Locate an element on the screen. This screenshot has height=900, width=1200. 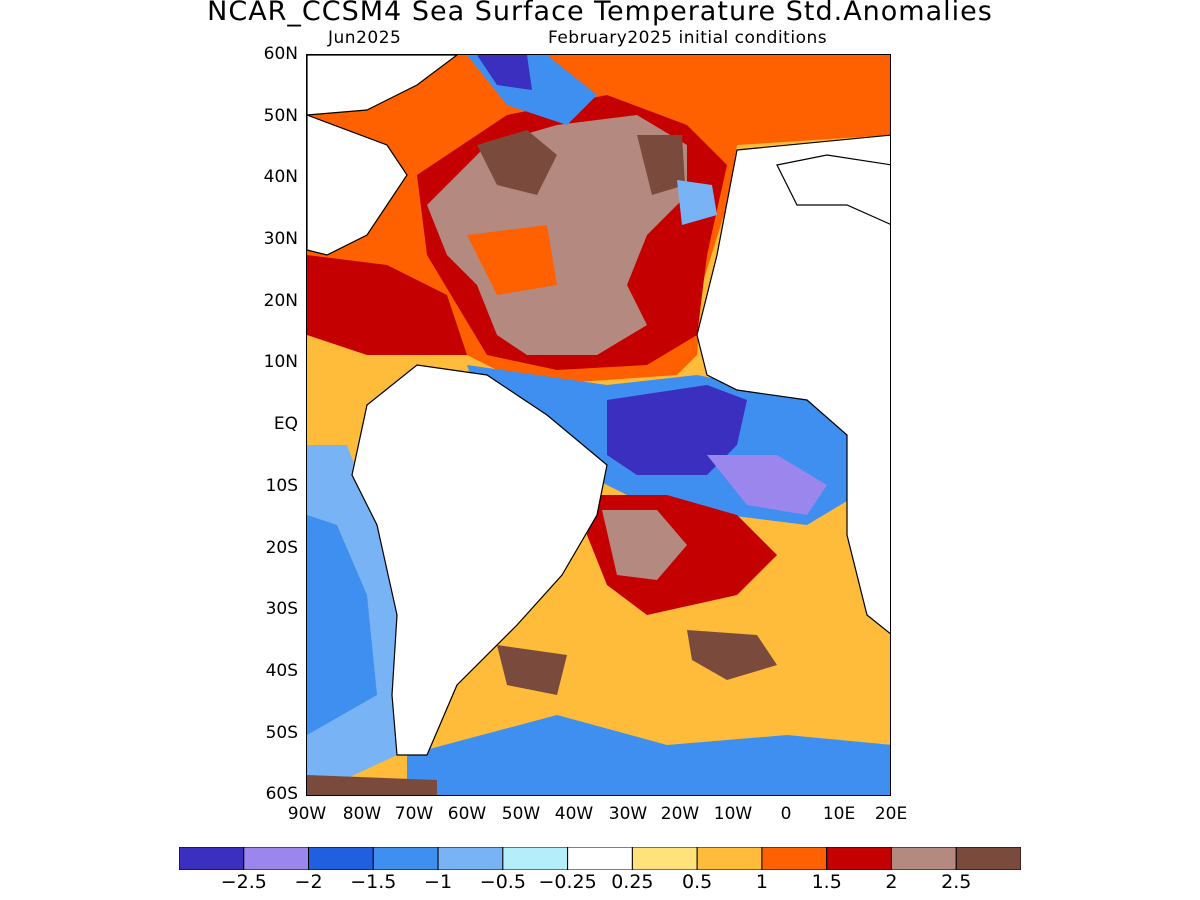
colorbar-tick-label: 0.25 is located at coordinates (632, 882).